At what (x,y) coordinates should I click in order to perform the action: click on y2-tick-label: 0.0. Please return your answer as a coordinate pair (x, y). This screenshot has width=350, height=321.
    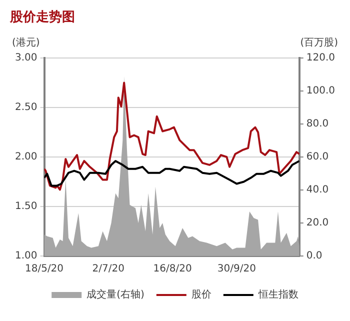
    Looking at the image, I should click on (314, 256).